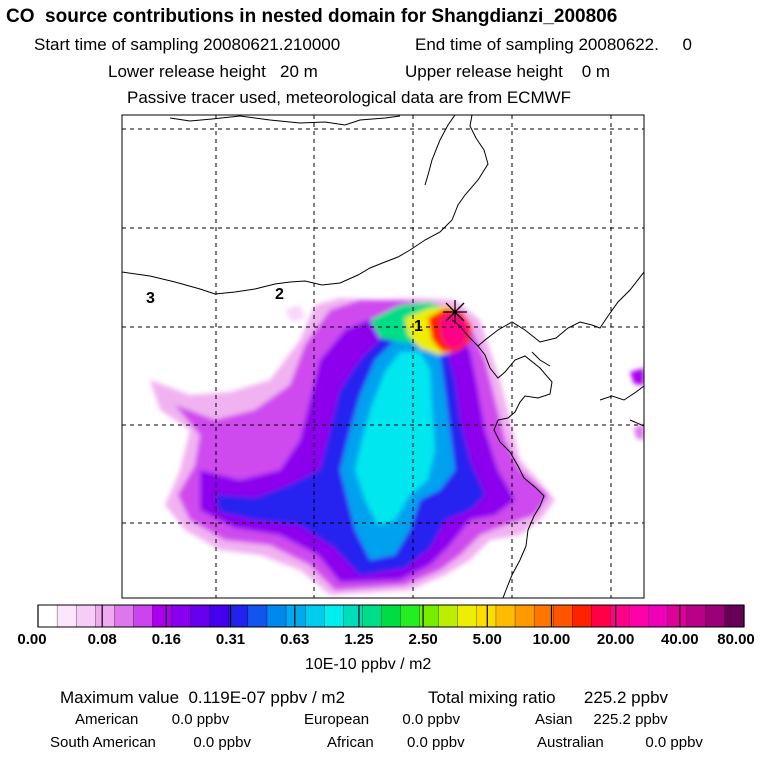  What do you see at coordinates (548, 697) in the screenshot?
I see `total-mixing-ratio-text: Total mixing ratio 225.2 ppbv` at bounding box center [548, 697].